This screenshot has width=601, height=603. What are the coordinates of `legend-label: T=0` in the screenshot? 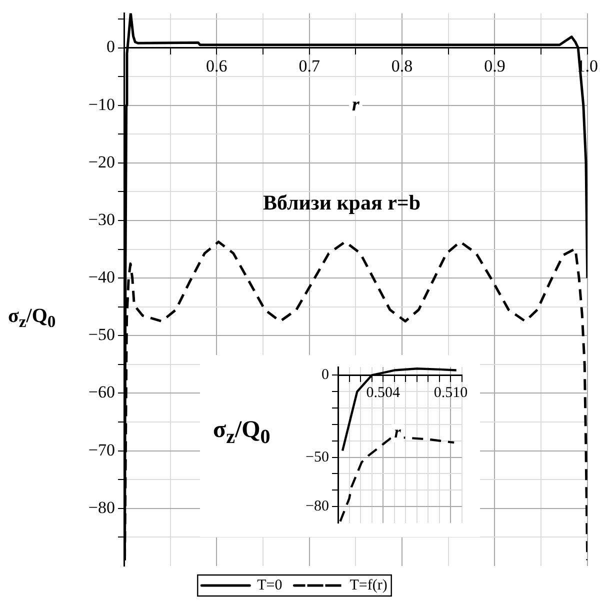 It's located at (269, 585).